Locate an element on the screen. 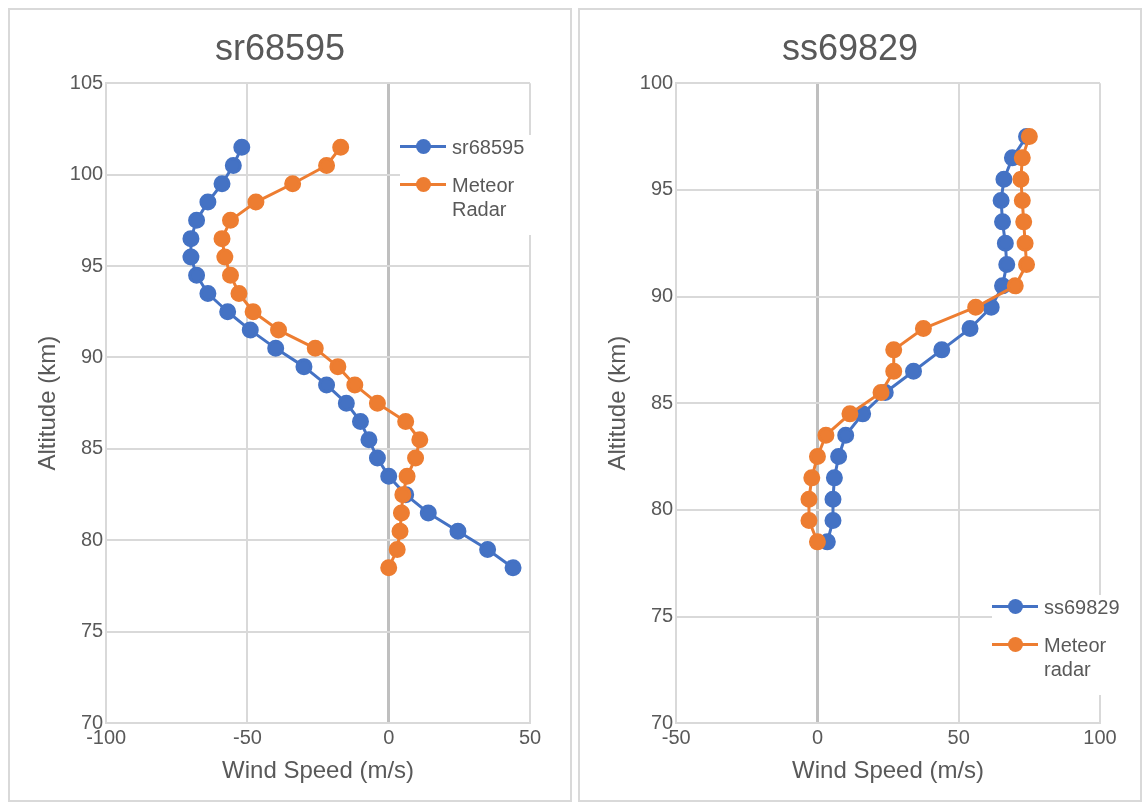 This screenshot has width=1145, height=812. legend-label: Meteor Radar is located at coordinates (484, 197).